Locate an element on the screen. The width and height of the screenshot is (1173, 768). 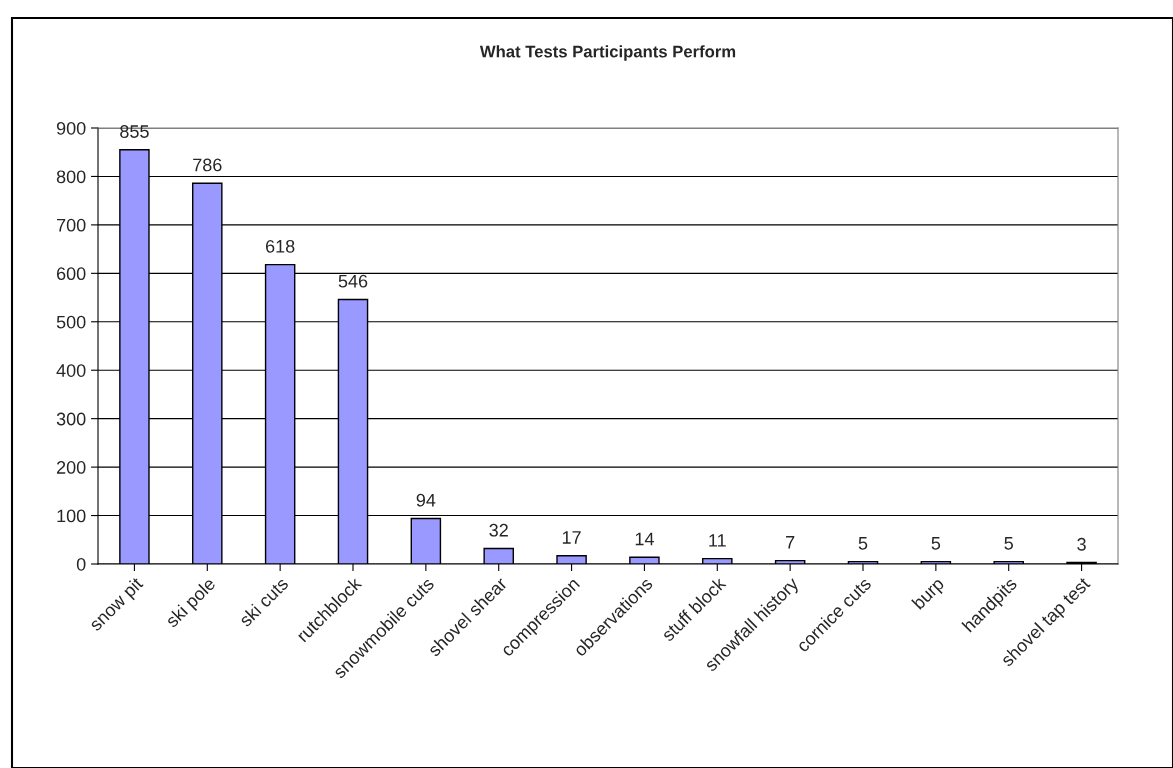
data-label: 618 is located at coordinates (280, 246).